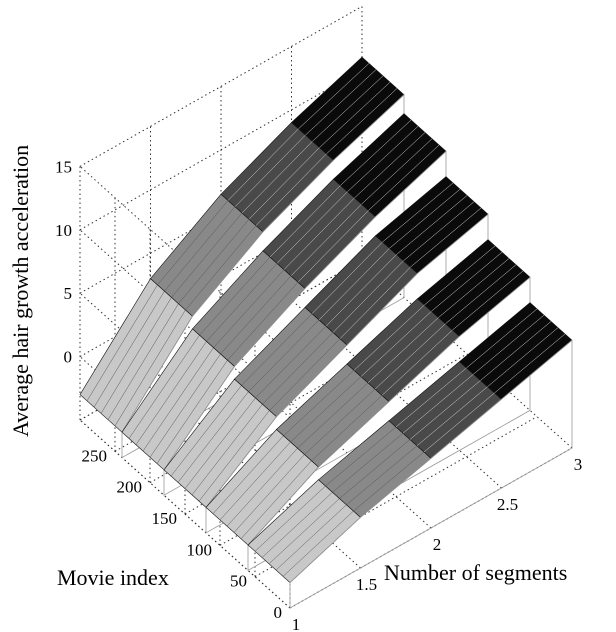 The image size is (616, 632). What do you see at coordinates (113, 577) in the screenshot?
I see `y-axis-label: Movie index` at bounding box center [113, 577].